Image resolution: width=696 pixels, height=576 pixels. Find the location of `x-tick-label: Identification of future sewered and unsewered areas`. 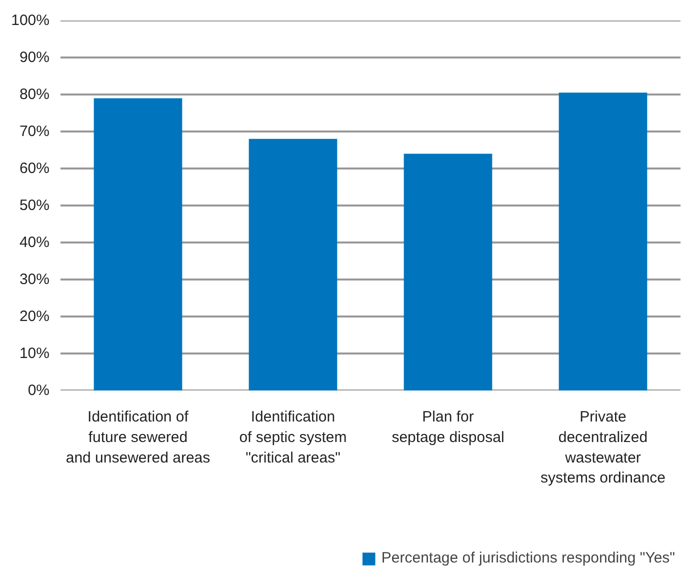

x-tick-label: Identification of future sewered and unsewered areas is located at coordinates (138, 437).